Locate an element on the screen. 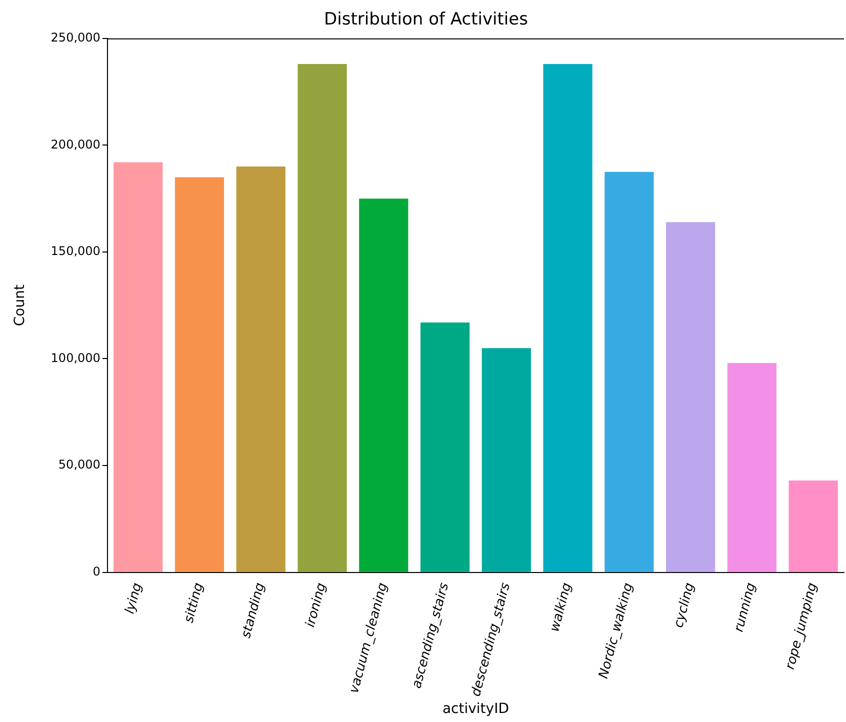 This screenshot has width=846, height=722. x-tick-label: lying is located at coordinates (134, 598).